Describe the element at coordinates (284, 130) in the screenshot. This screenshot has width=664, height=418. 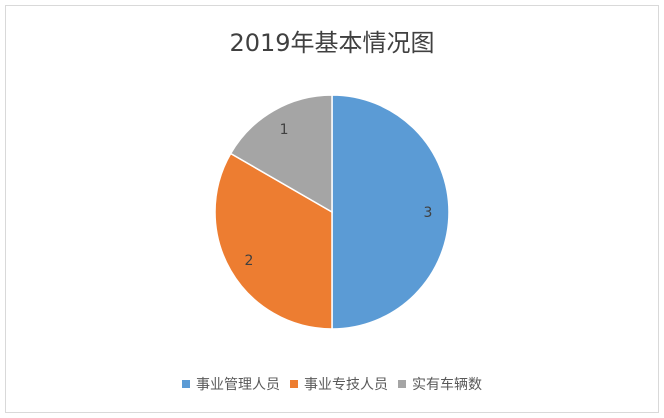
I see `data-label: 1` at that location.